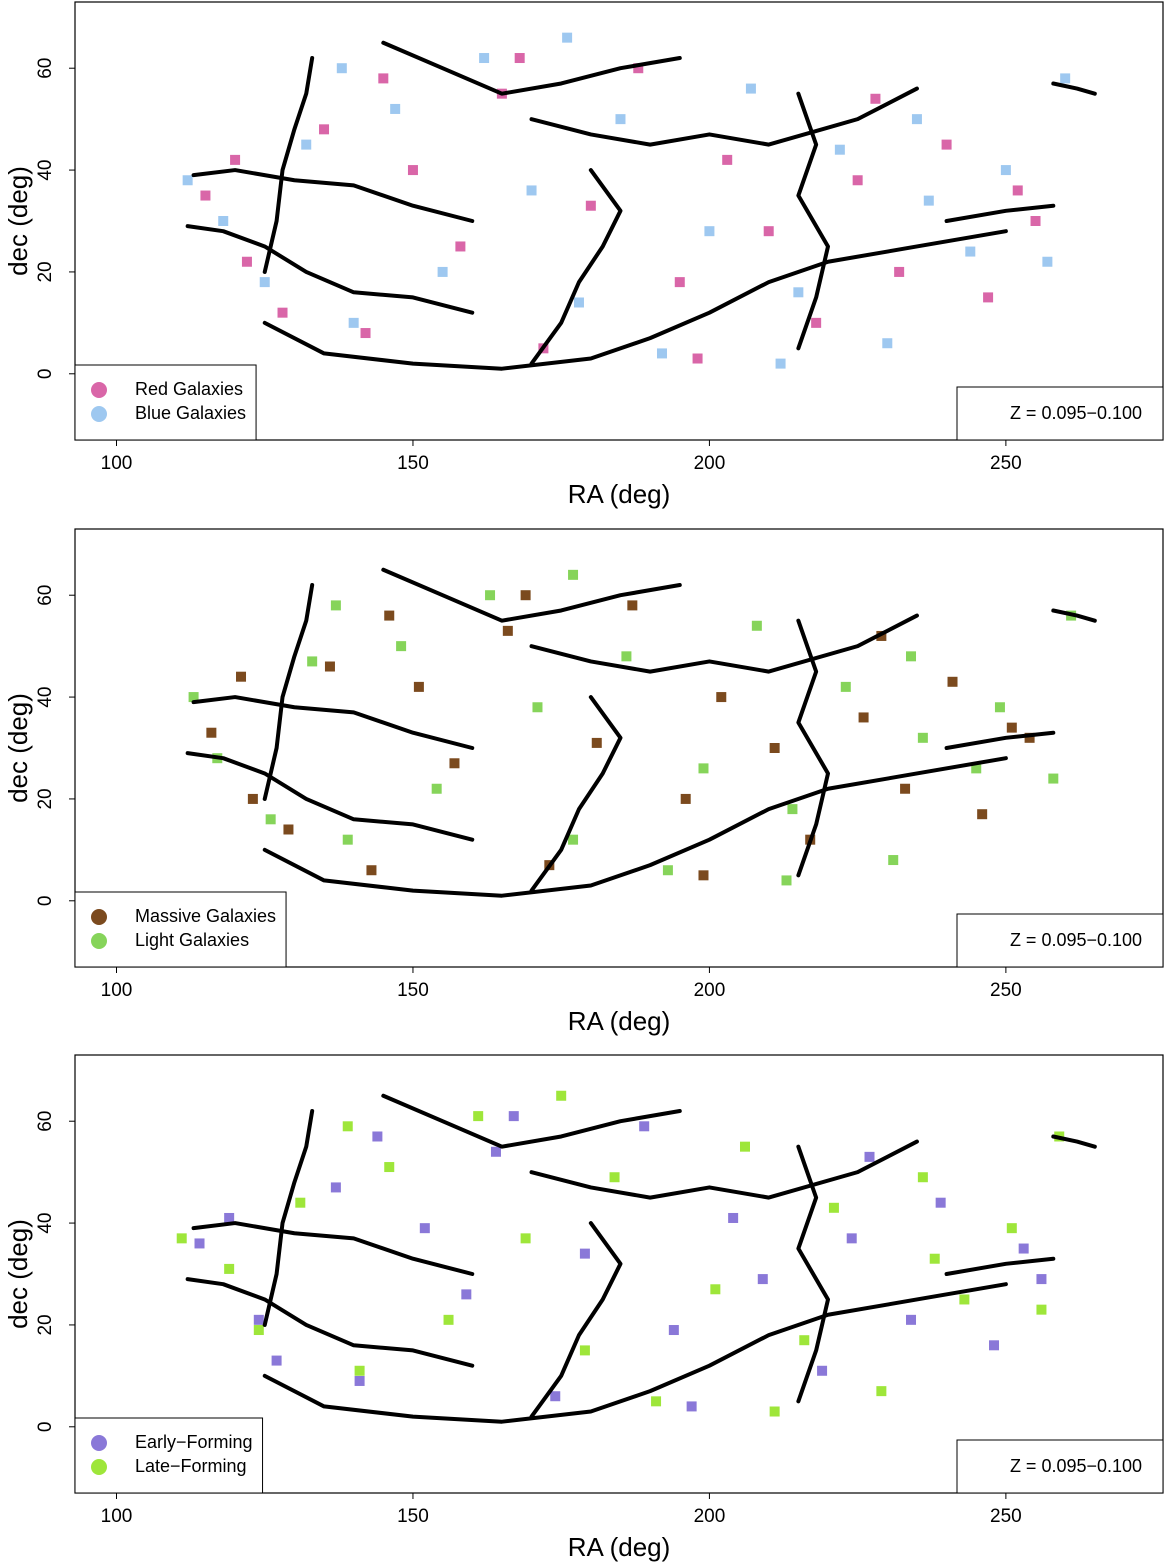 The image size is (1164, 1566). What do you see at coordinates (45, 68) in the screenshot?
I see `y-tick-label: 60` at bounding box center [45, 68].